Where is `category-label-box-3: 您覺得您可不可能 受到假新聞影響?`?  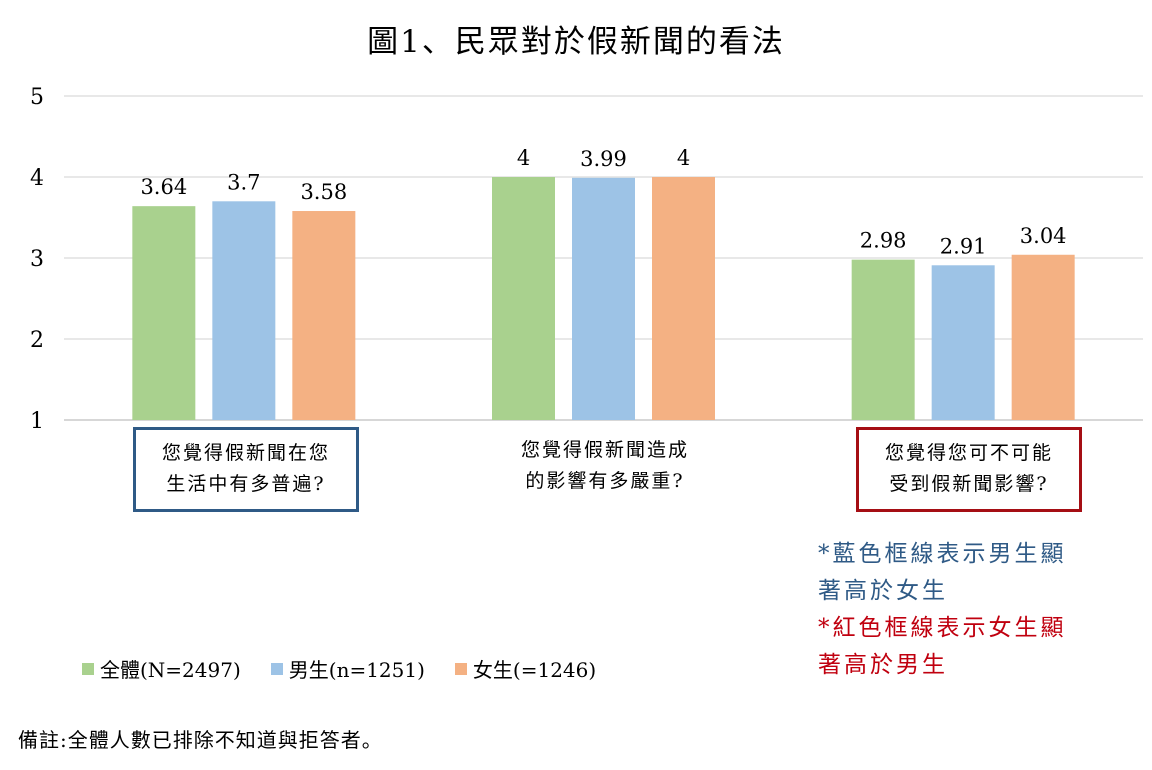
category-label-box-3: 您覺得您可不可能 受到假新聞影響? is located at coordinates (969, 469).